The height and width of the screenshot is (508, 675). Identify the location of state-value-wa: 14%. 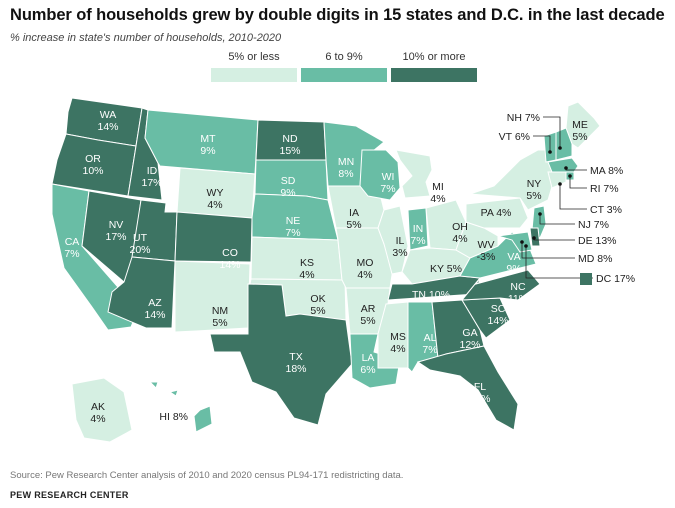
(107, 127).